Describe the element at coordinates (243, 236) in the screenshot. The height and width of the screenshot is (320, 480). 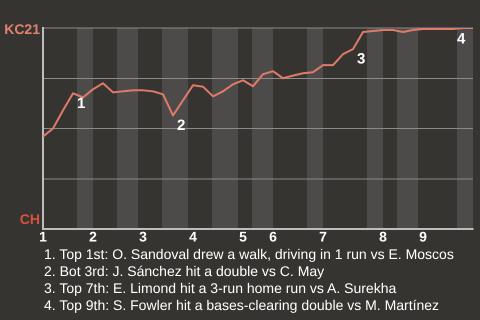
I see `x-tick-label: 5` at that location.